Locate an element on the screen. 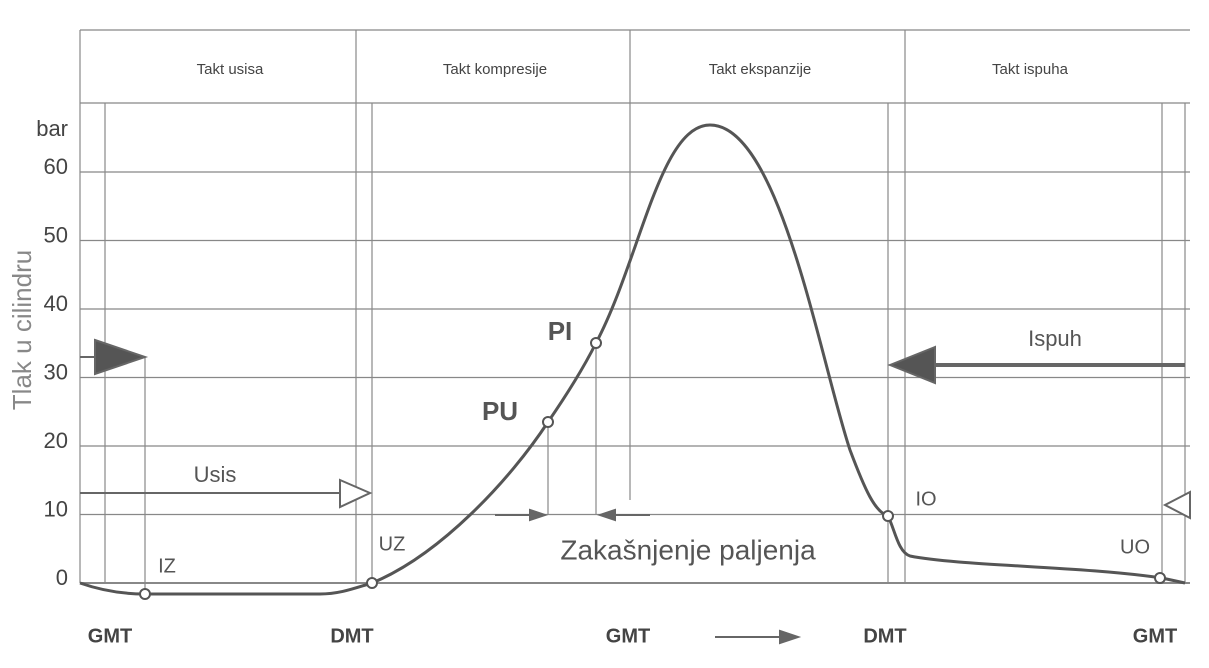 This screenshot has height=668, width=1209. label: PU is located at coordinates (500, 411).